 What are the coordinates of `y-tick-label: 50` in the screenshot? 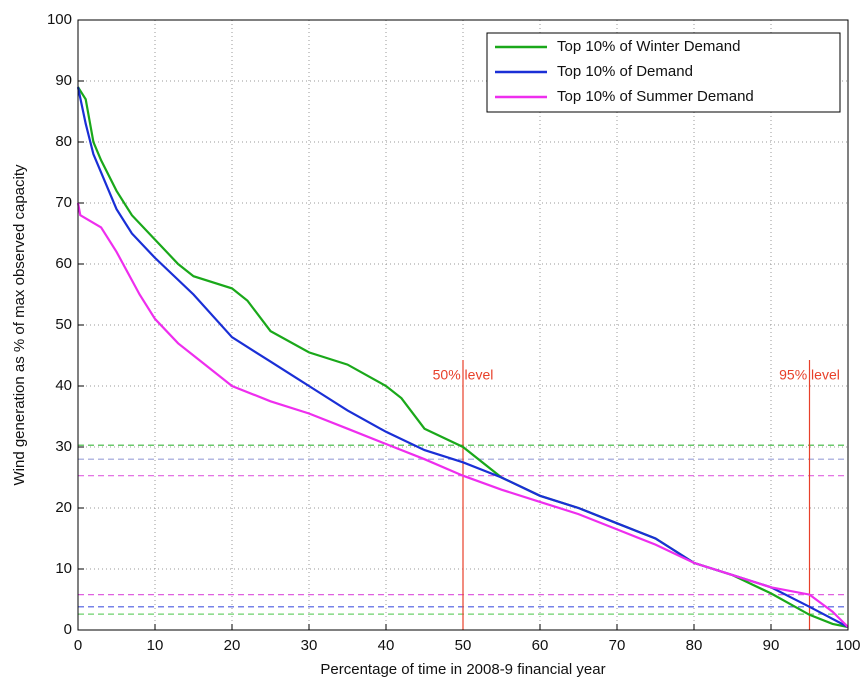 It's located at (63, 324).